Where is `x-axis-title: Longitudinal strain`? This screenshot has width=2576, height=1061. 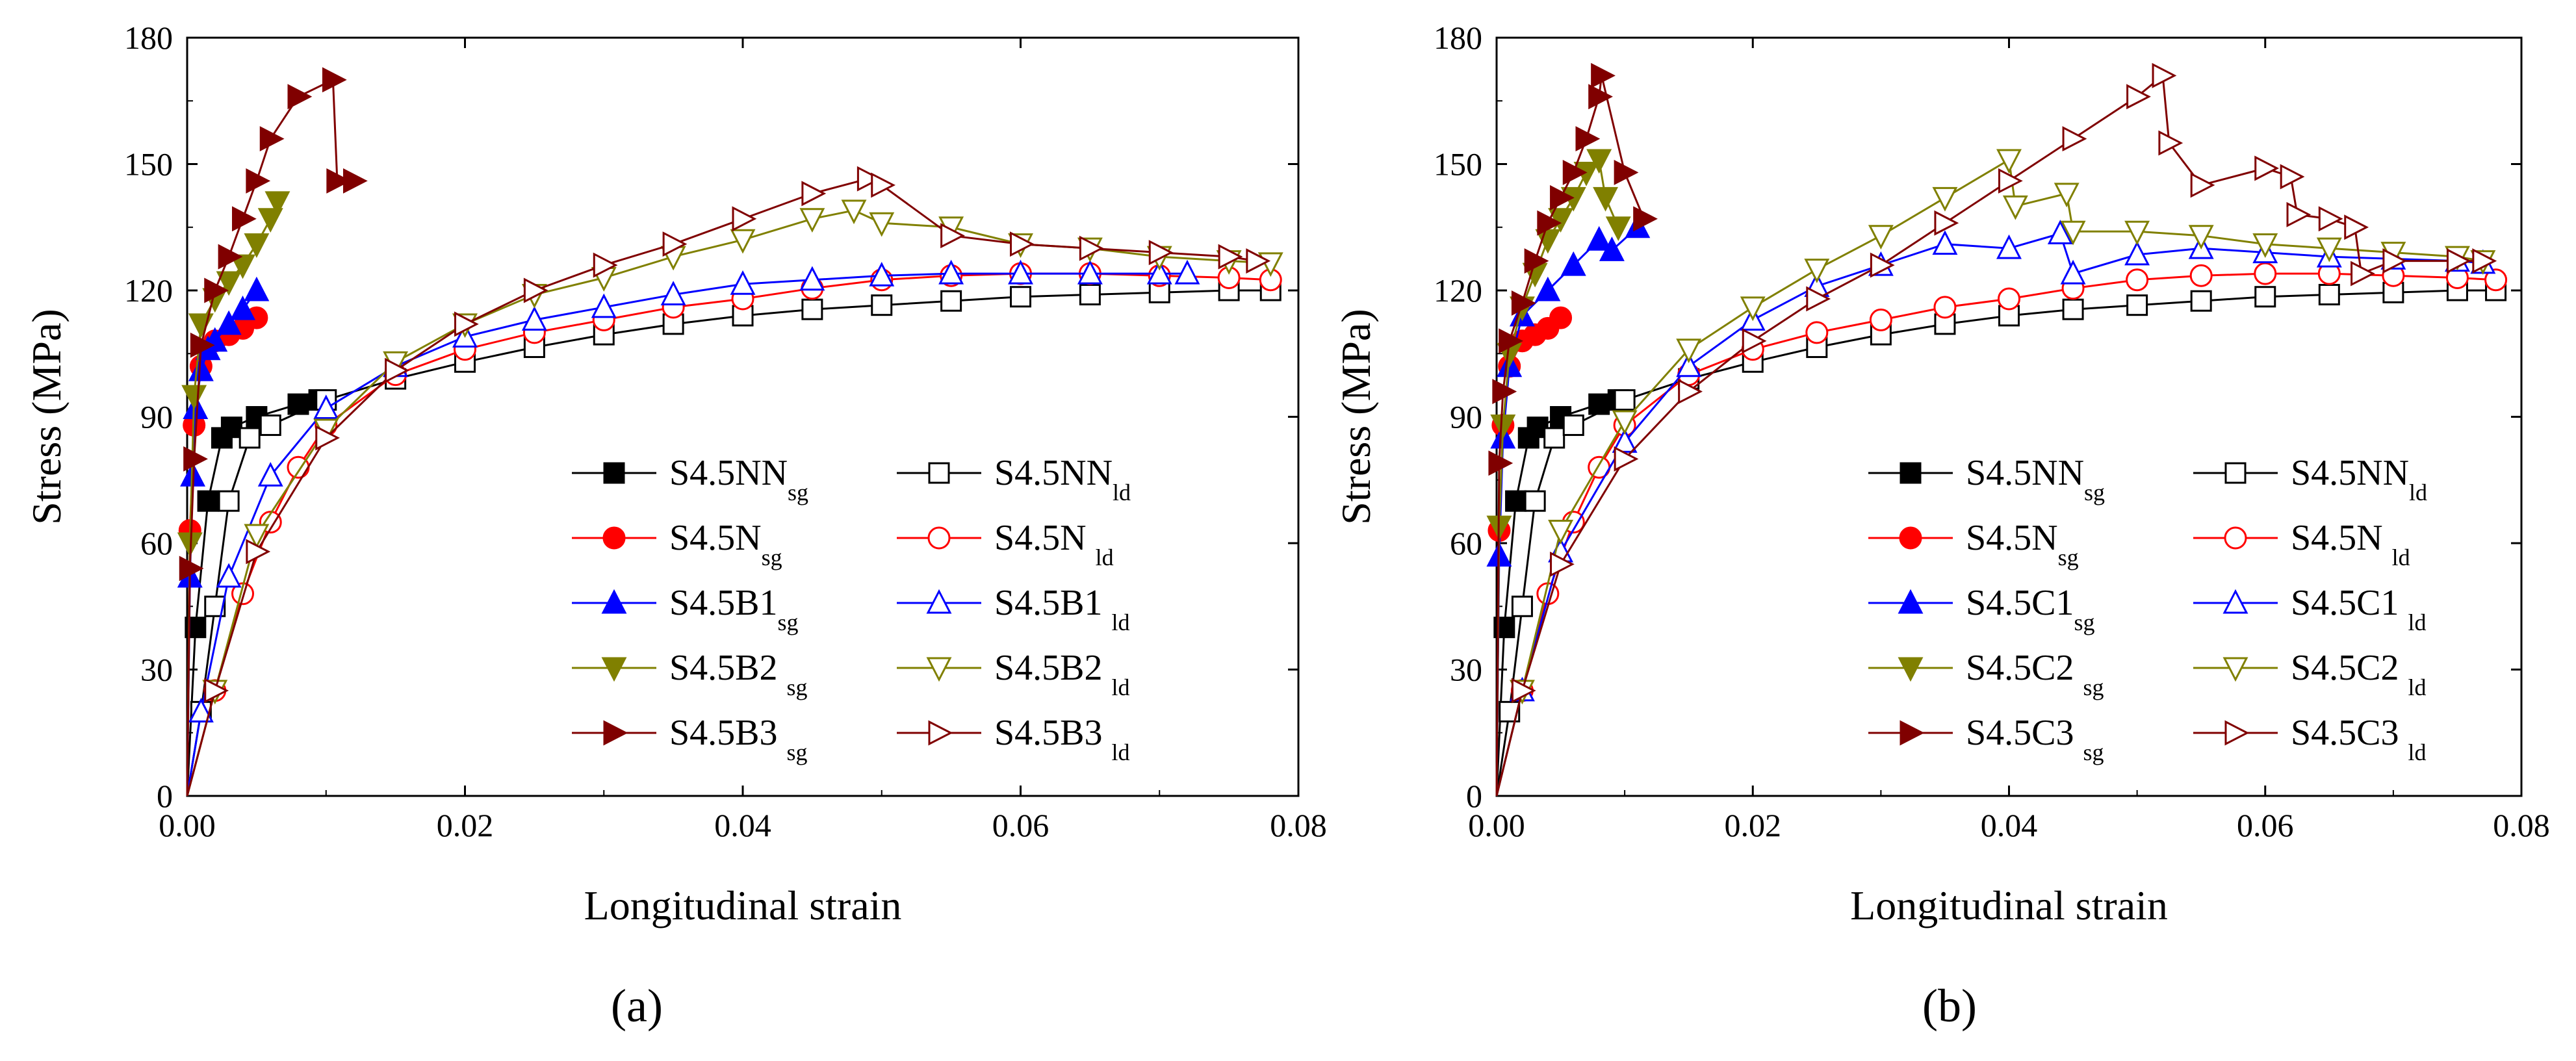
x-axis-title: Longitudinal strain is located at coordinates (2009, 905).